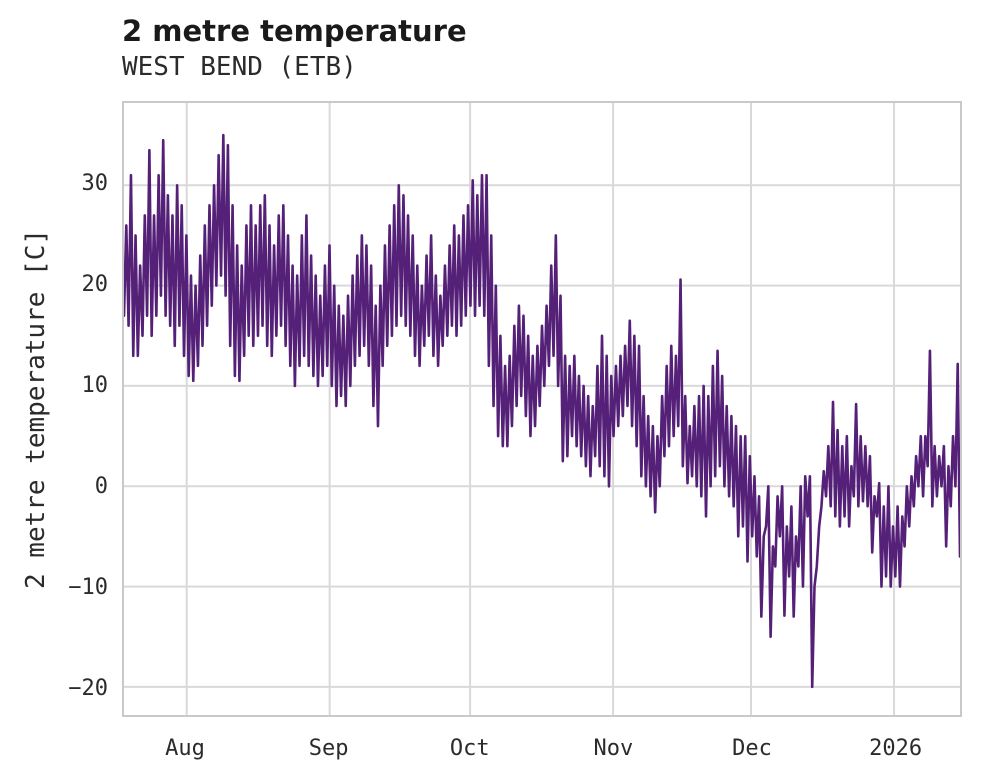  Describe the element at coordinates (752, 748) in the screenshot. I see `x-tick-label: Dec` at that location.